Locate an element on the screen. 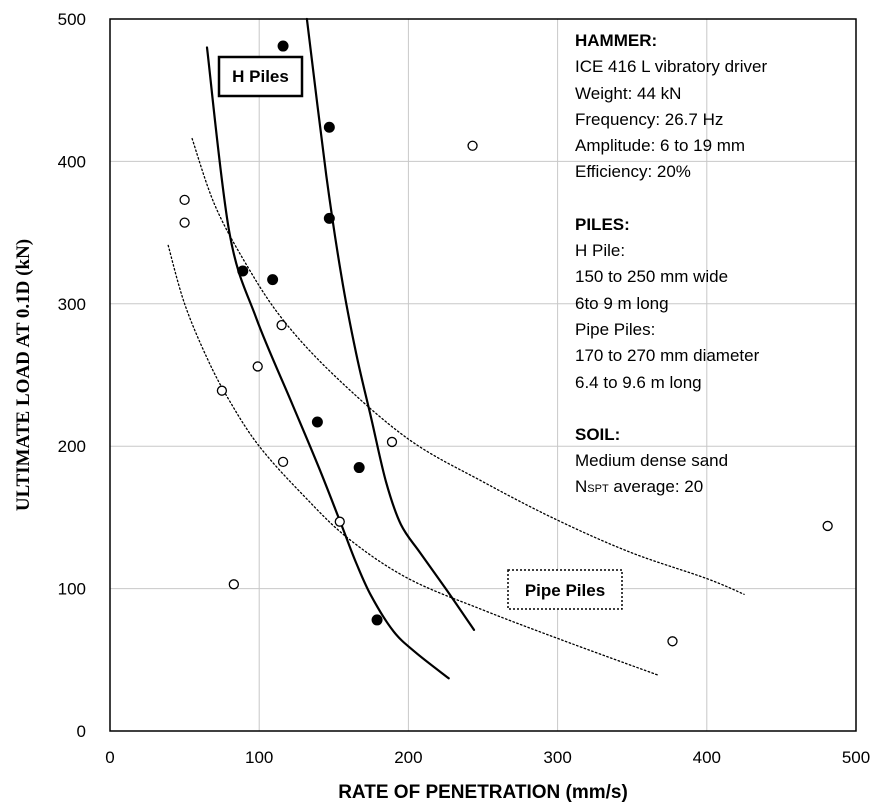  piles-heading: PILES: is located at coordinates (602, 224).